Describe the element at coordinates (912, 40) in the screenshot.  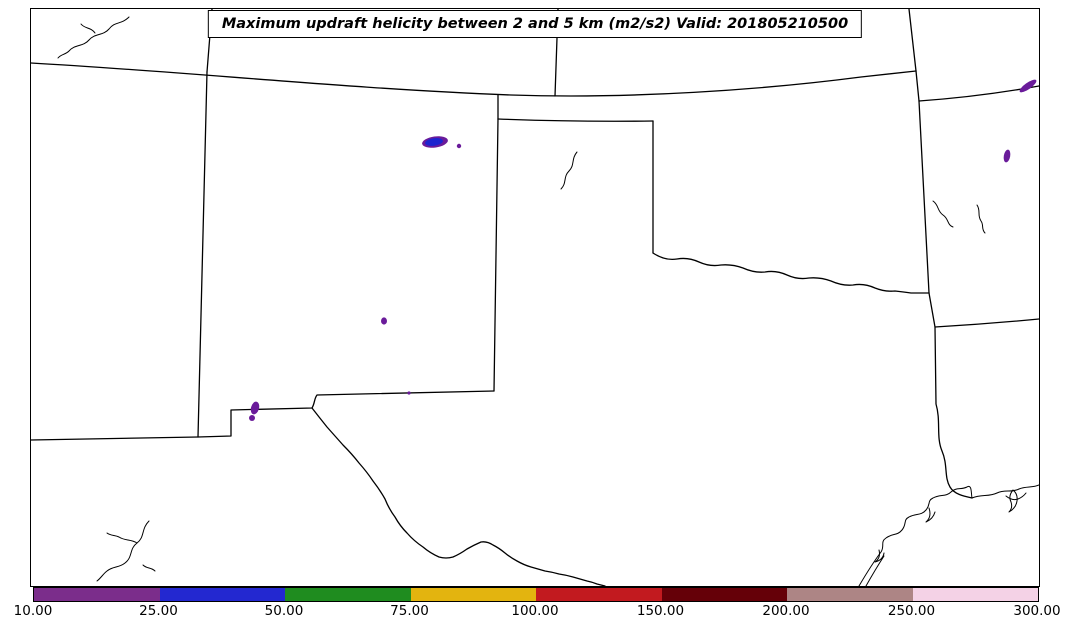
I see `state-border-kansas-missouri` at that location.